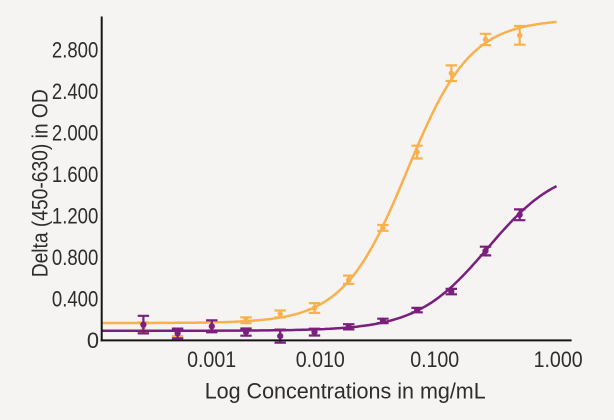 The height and width of the screenshot is (420, 614). Describe the element at coordinates (39, 183) in the screenshot. I see `svg-text: Delta (450-630) in OD` at that location.